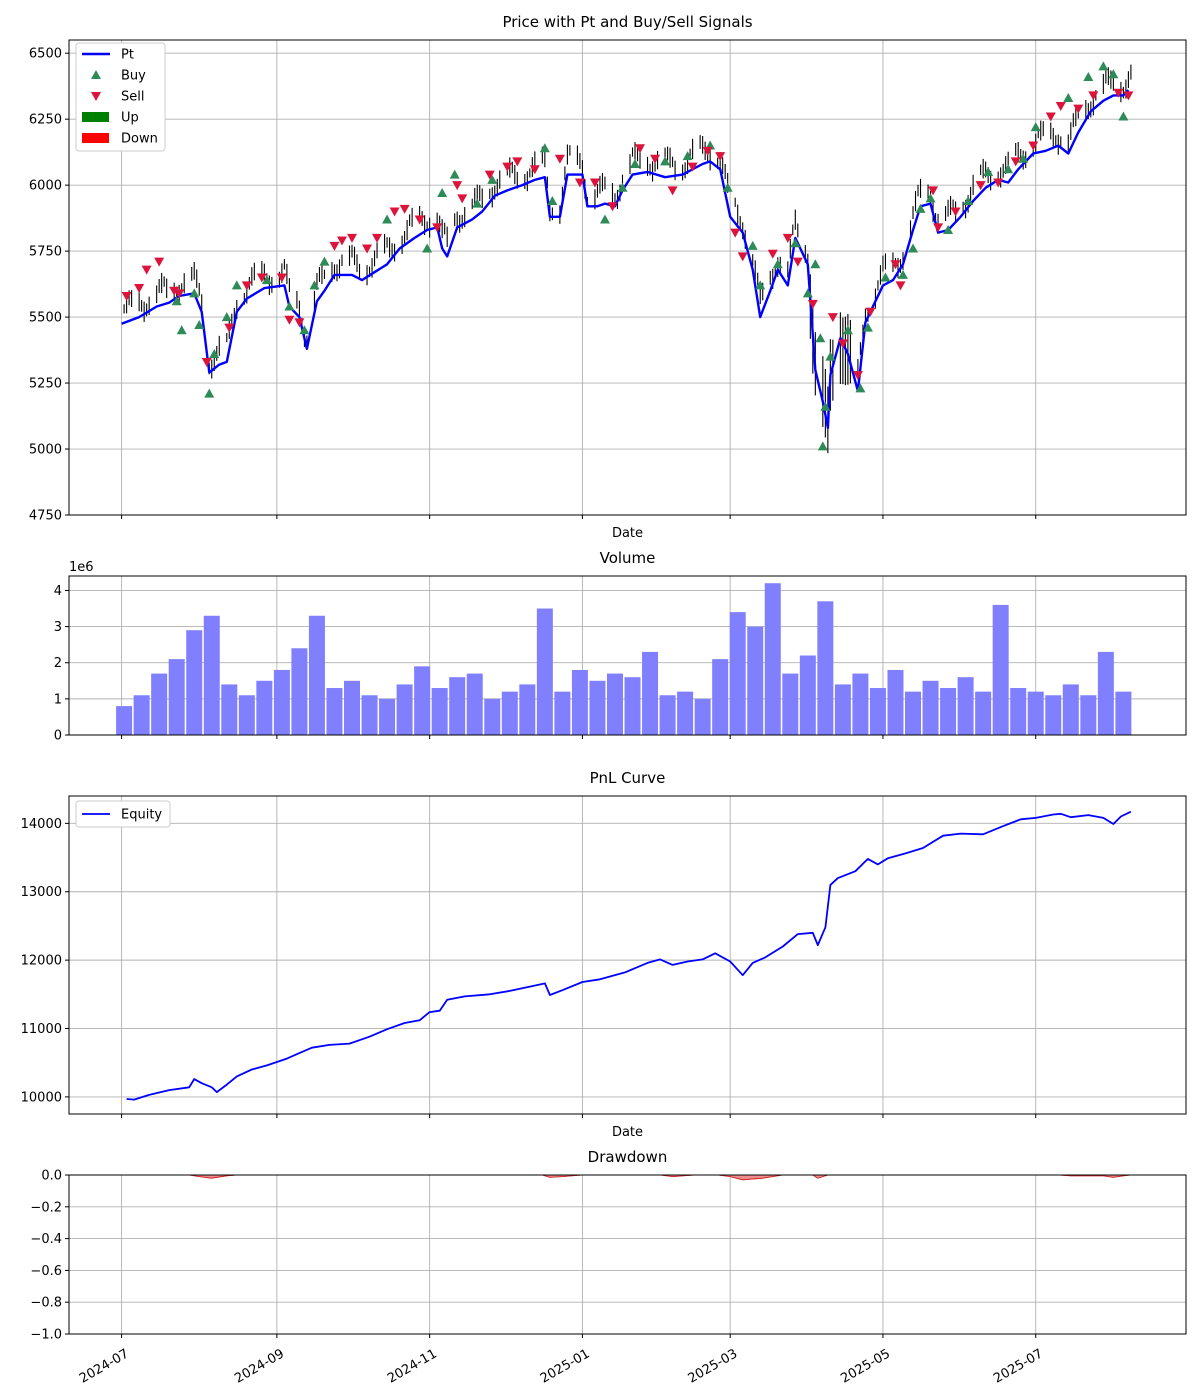 This screenshot has width=1200, height=1400. I want to click on legend-swatch-buy, so click(96, 74).